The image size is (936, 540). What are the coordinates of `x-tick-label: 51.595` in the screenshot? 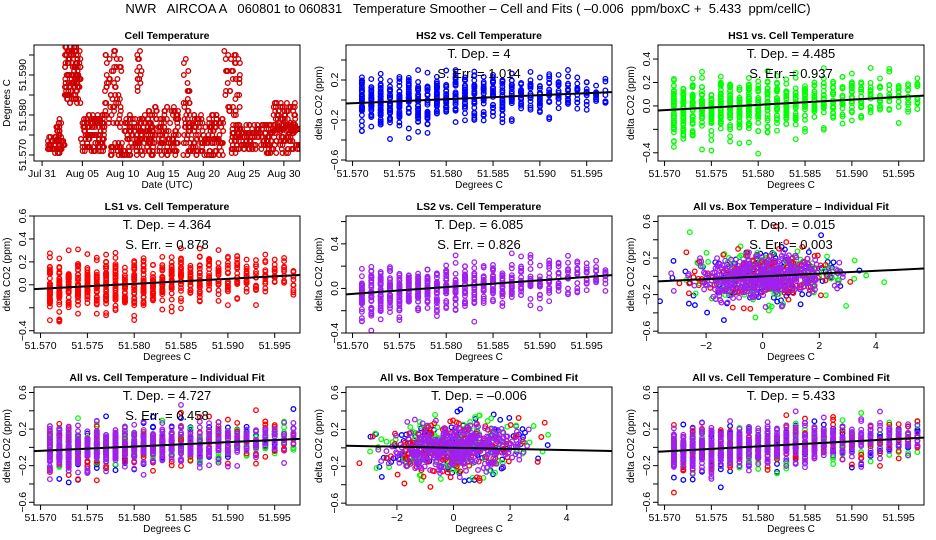 It's located at (587, 346).